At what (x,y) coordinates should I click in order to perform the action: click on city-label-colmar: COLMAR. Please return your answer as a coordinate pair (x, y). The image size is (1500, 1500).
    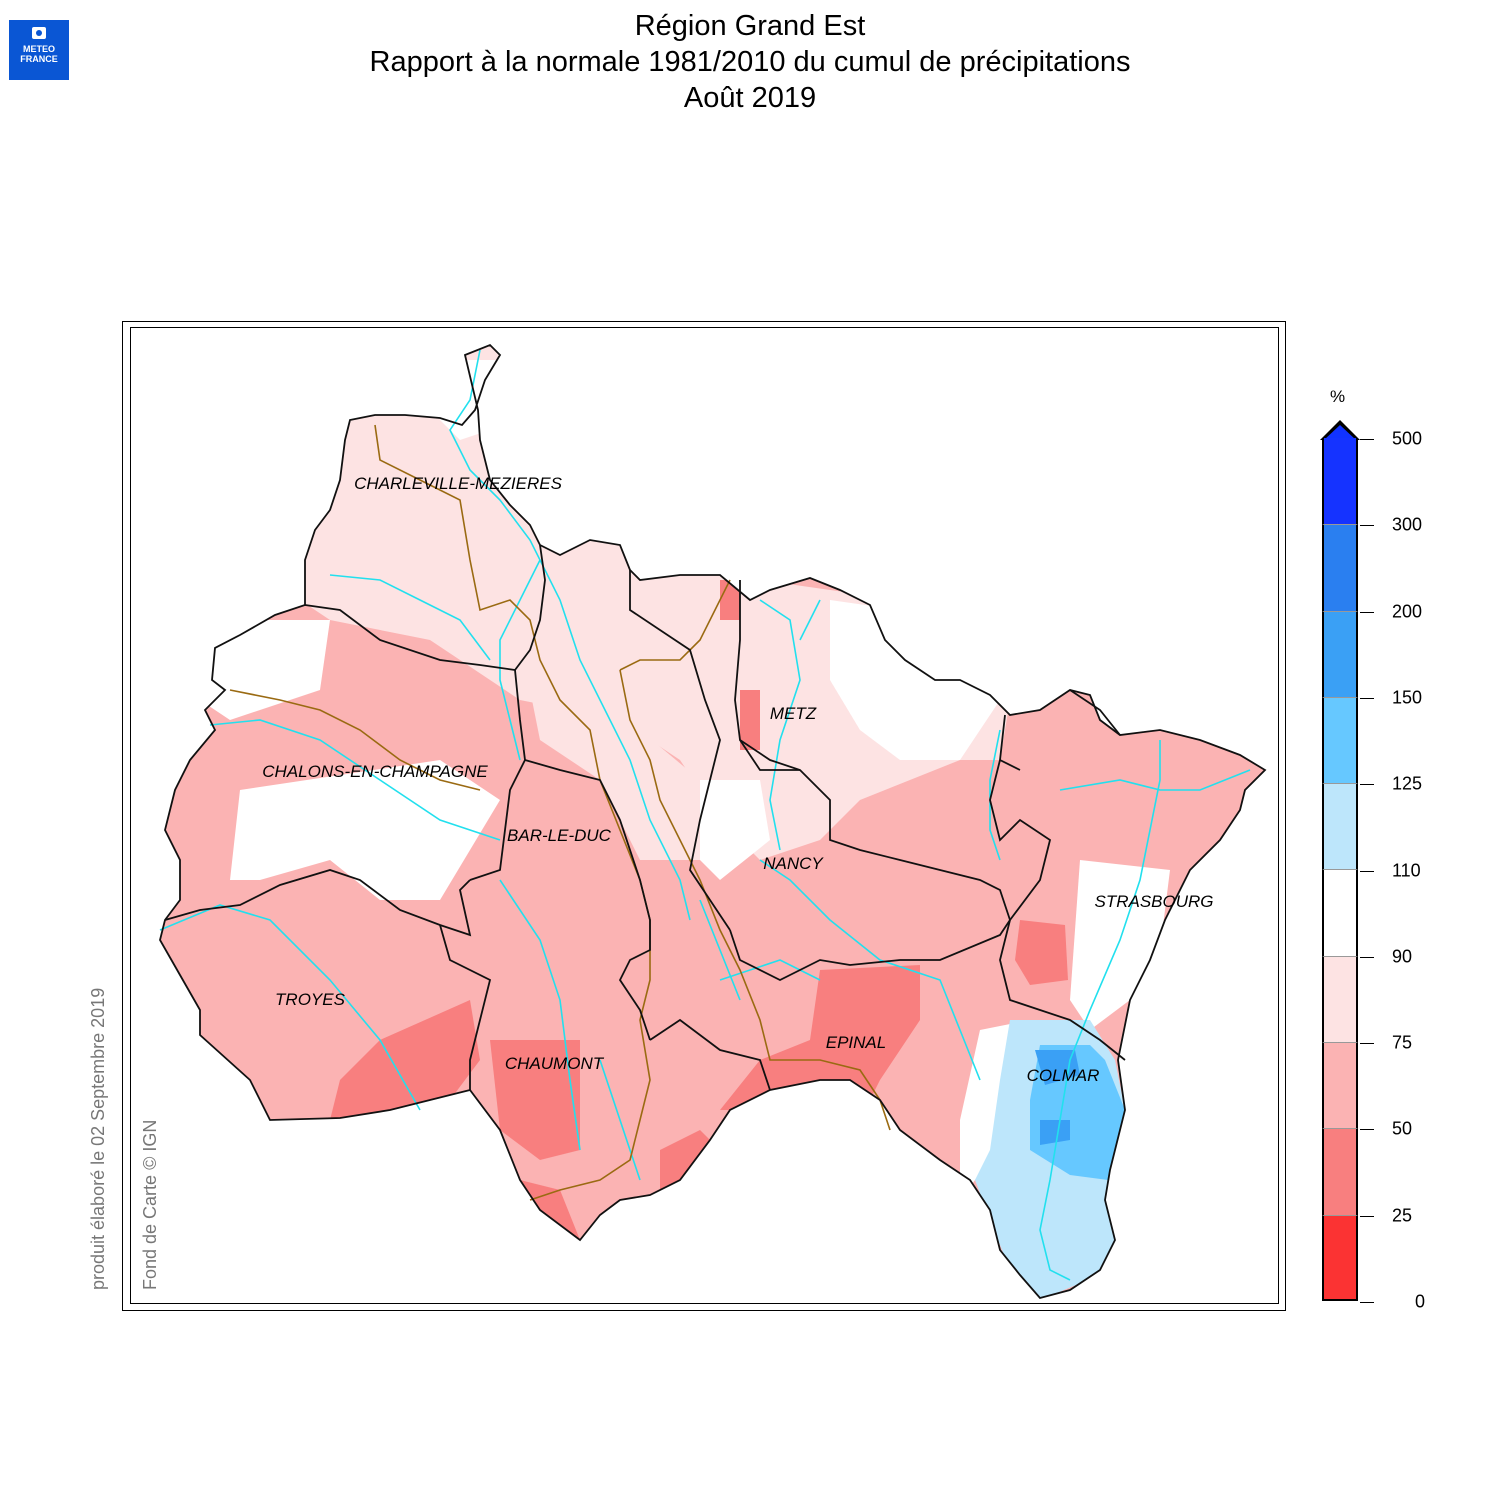
    Looking at the image, I should click on (1063, 1075).